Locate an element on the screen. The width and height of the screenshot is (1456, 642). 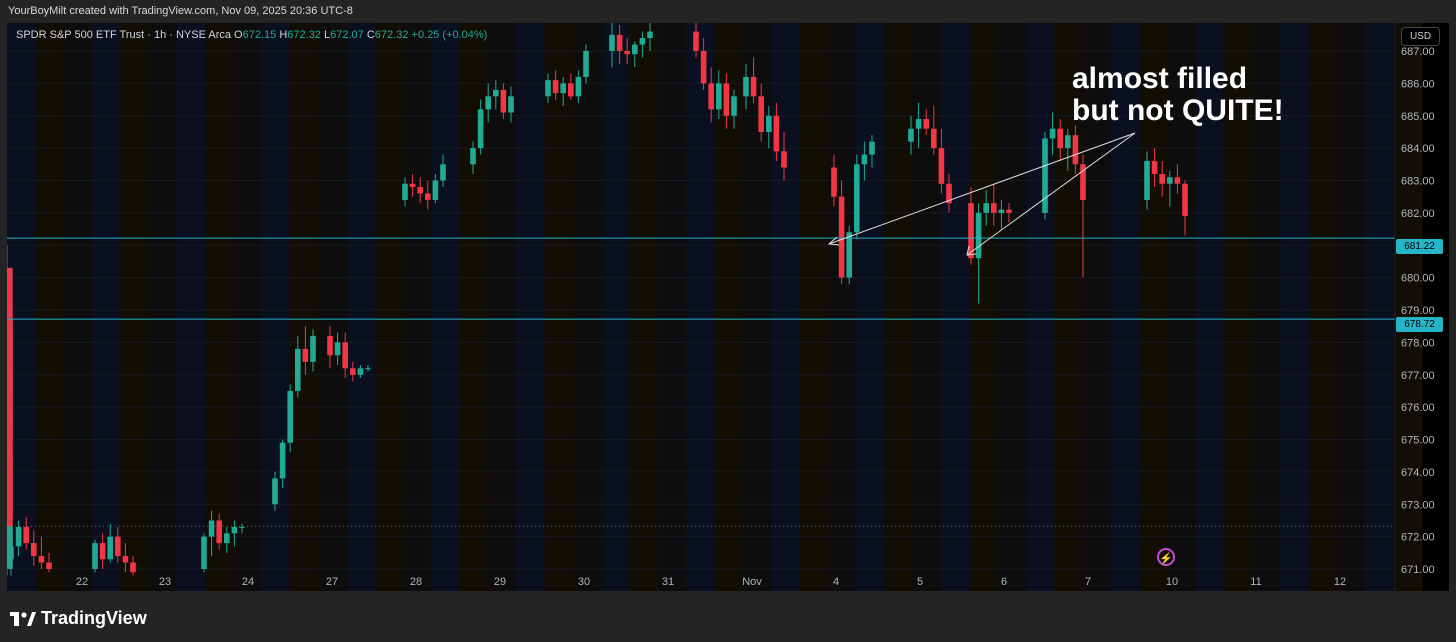
x-tick-label: 4 is located at coordinates (836, 582).